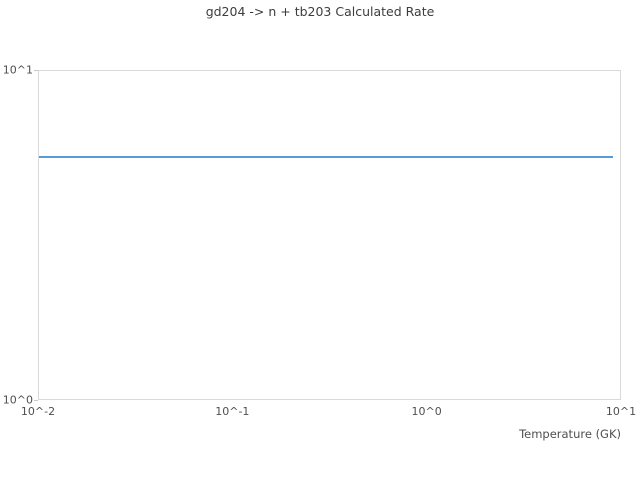 The width and height of the screenshot is (640, 480). I want to click on x-axis-label: Temperature (GK), so click(570, 434).